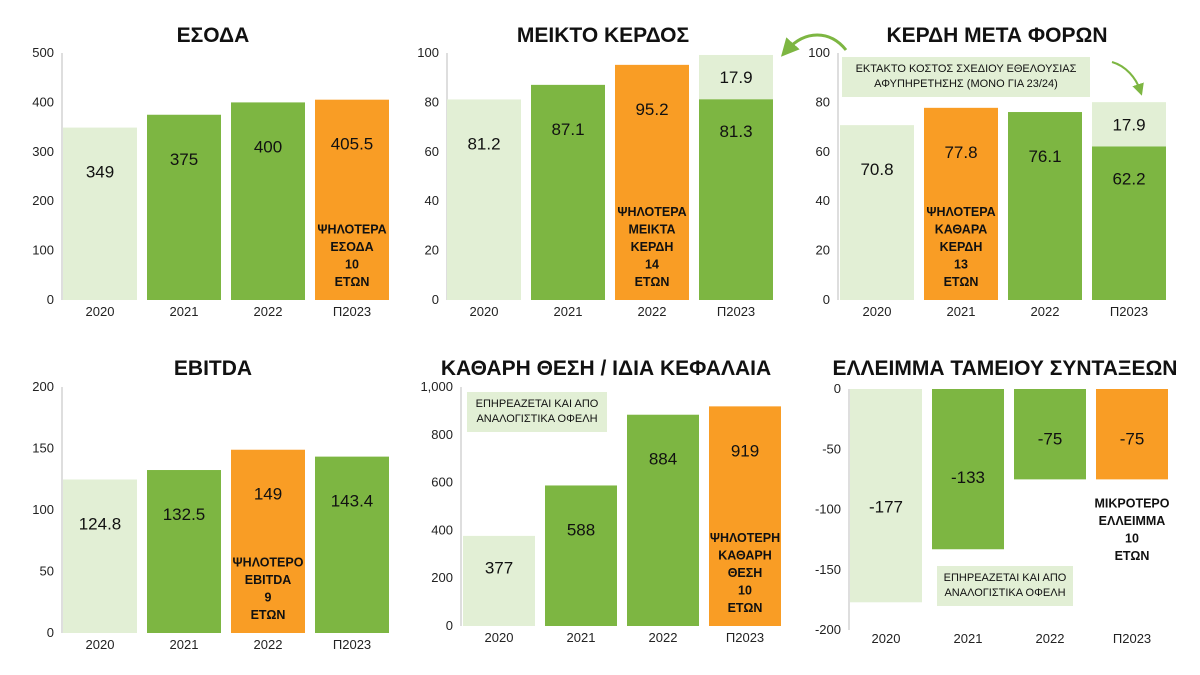 The image size is (1200, 675). Describe the element at coordinates (213, 368) in the screenshot. I see `chart-title: EBITDA` at that location.